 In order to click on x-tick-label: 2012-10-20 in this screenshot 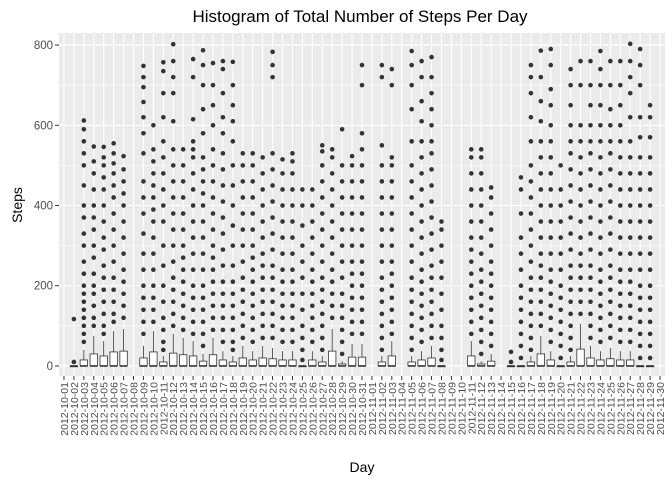, I will do `click(254, 409)`.